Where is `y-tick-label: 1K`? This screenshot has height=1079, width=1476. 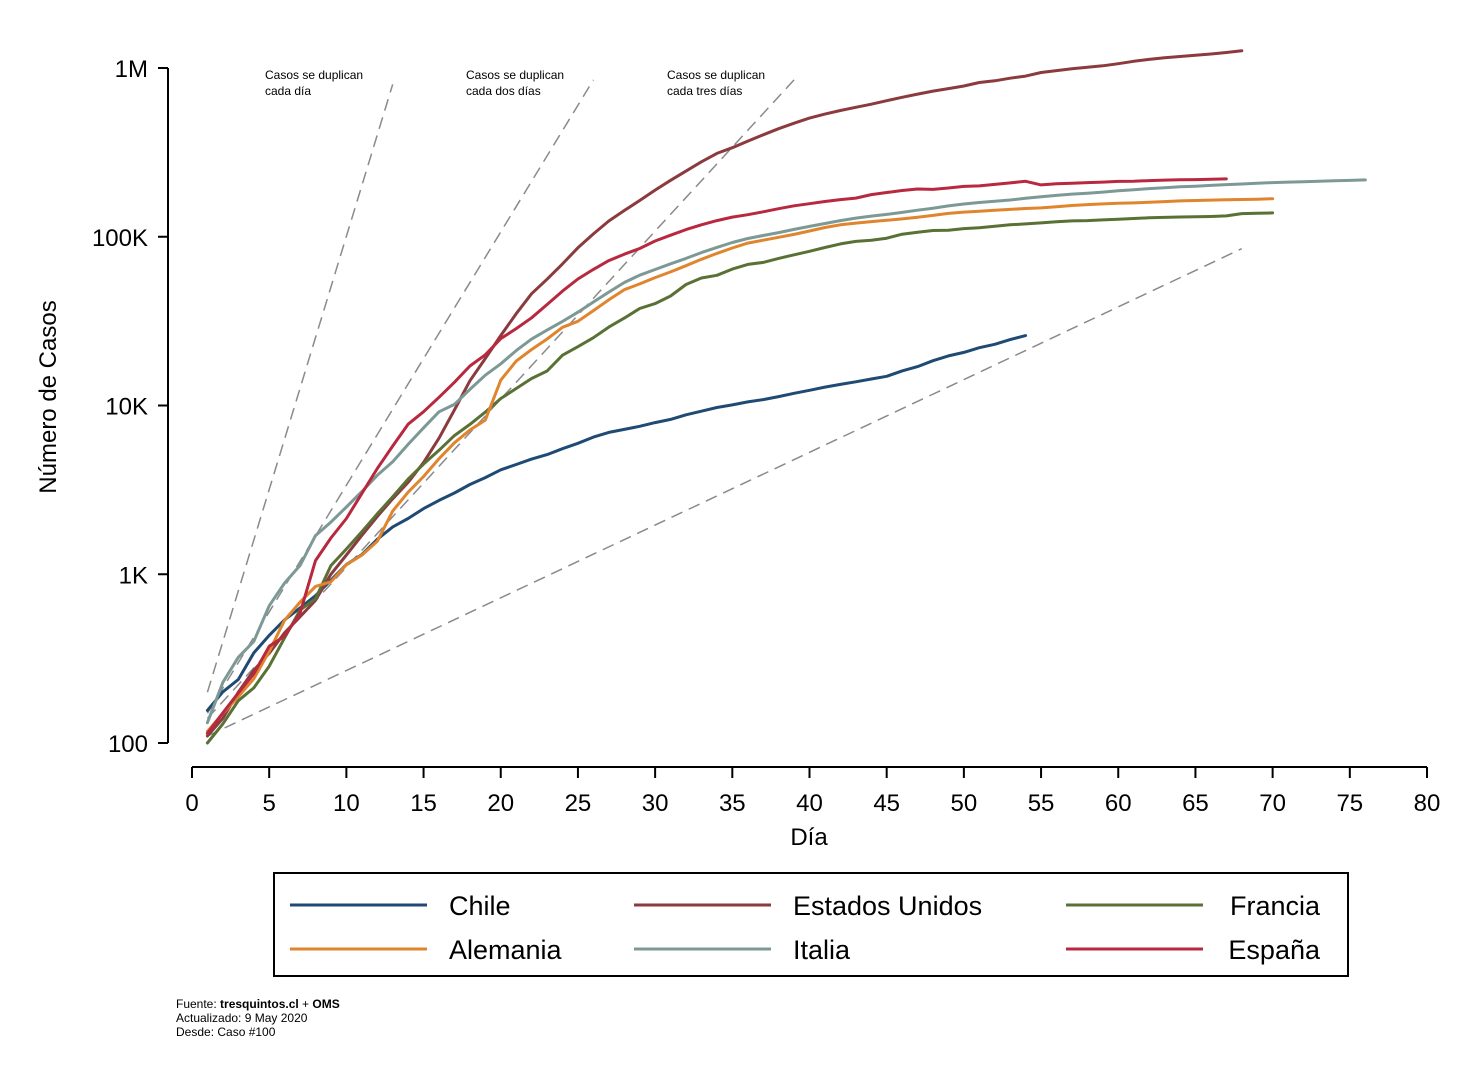 y-tick-label: 1K is located at coordinates (133, 575).